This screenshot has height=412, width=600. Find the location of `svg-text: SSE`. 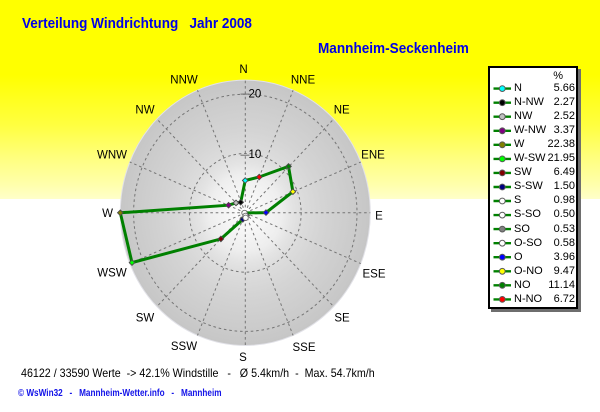

svg-text: SSE is located at coordinates (303, 348).